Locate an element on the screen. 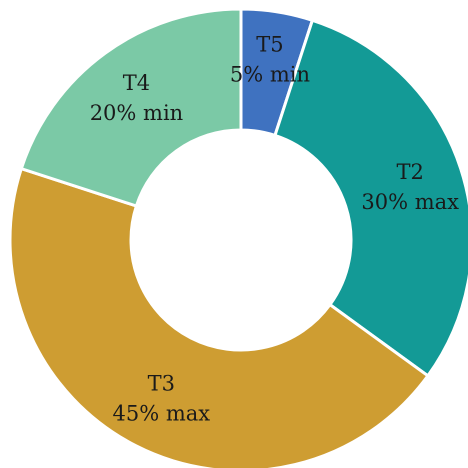 Image resolution: width=468 pixels, height=468 pixels. slice-value-label-t4: 20% min is located at coordinates (137, 113).